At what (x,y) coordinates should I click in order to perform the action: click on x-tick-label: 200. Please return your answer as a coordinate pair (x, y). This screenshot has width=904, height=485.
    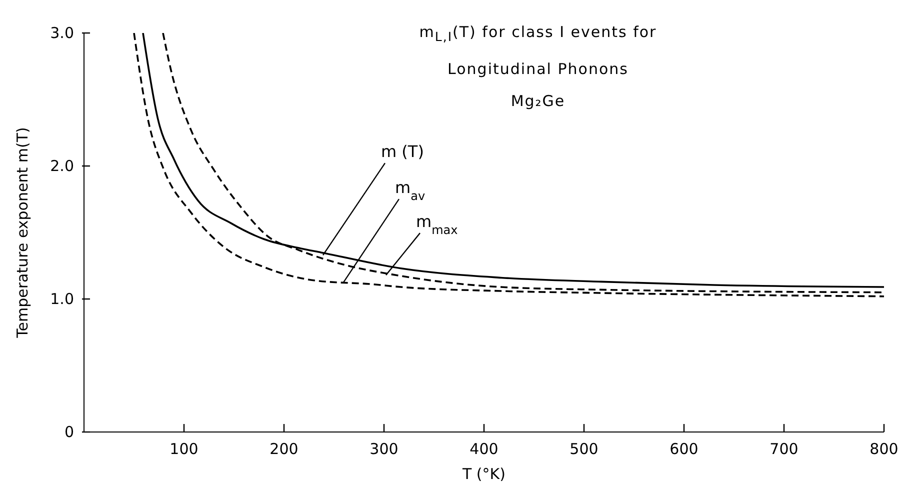
    Looking at the image, I should click on (284, 449).